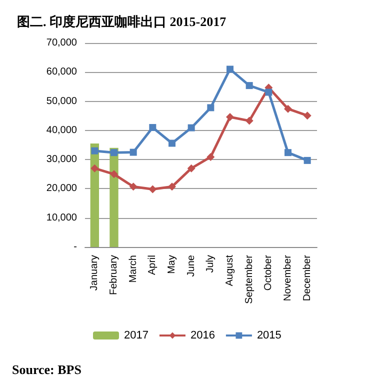 The image size is (389, 388). I want to click on legend-label: 2015, so click(269, 336).